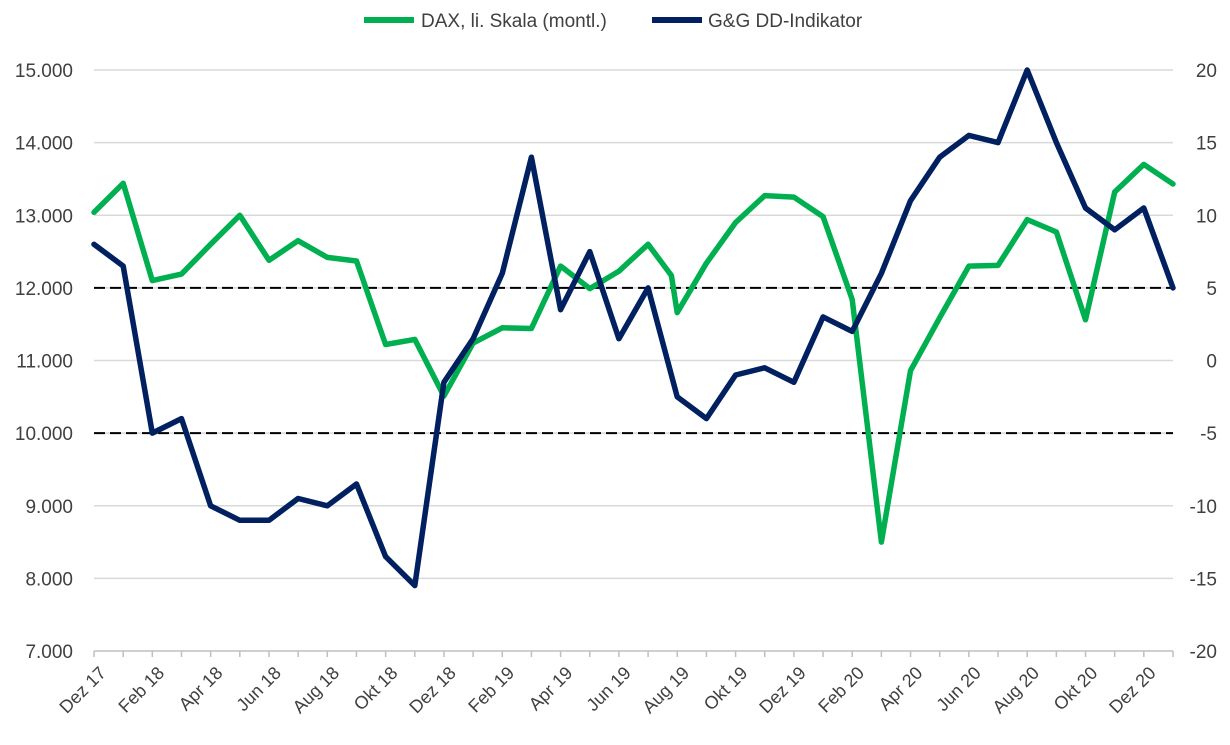 The height and width of the screenshot is (745, 1230). I want to click on y-right-tick-label: 10, so click(1206, 216).